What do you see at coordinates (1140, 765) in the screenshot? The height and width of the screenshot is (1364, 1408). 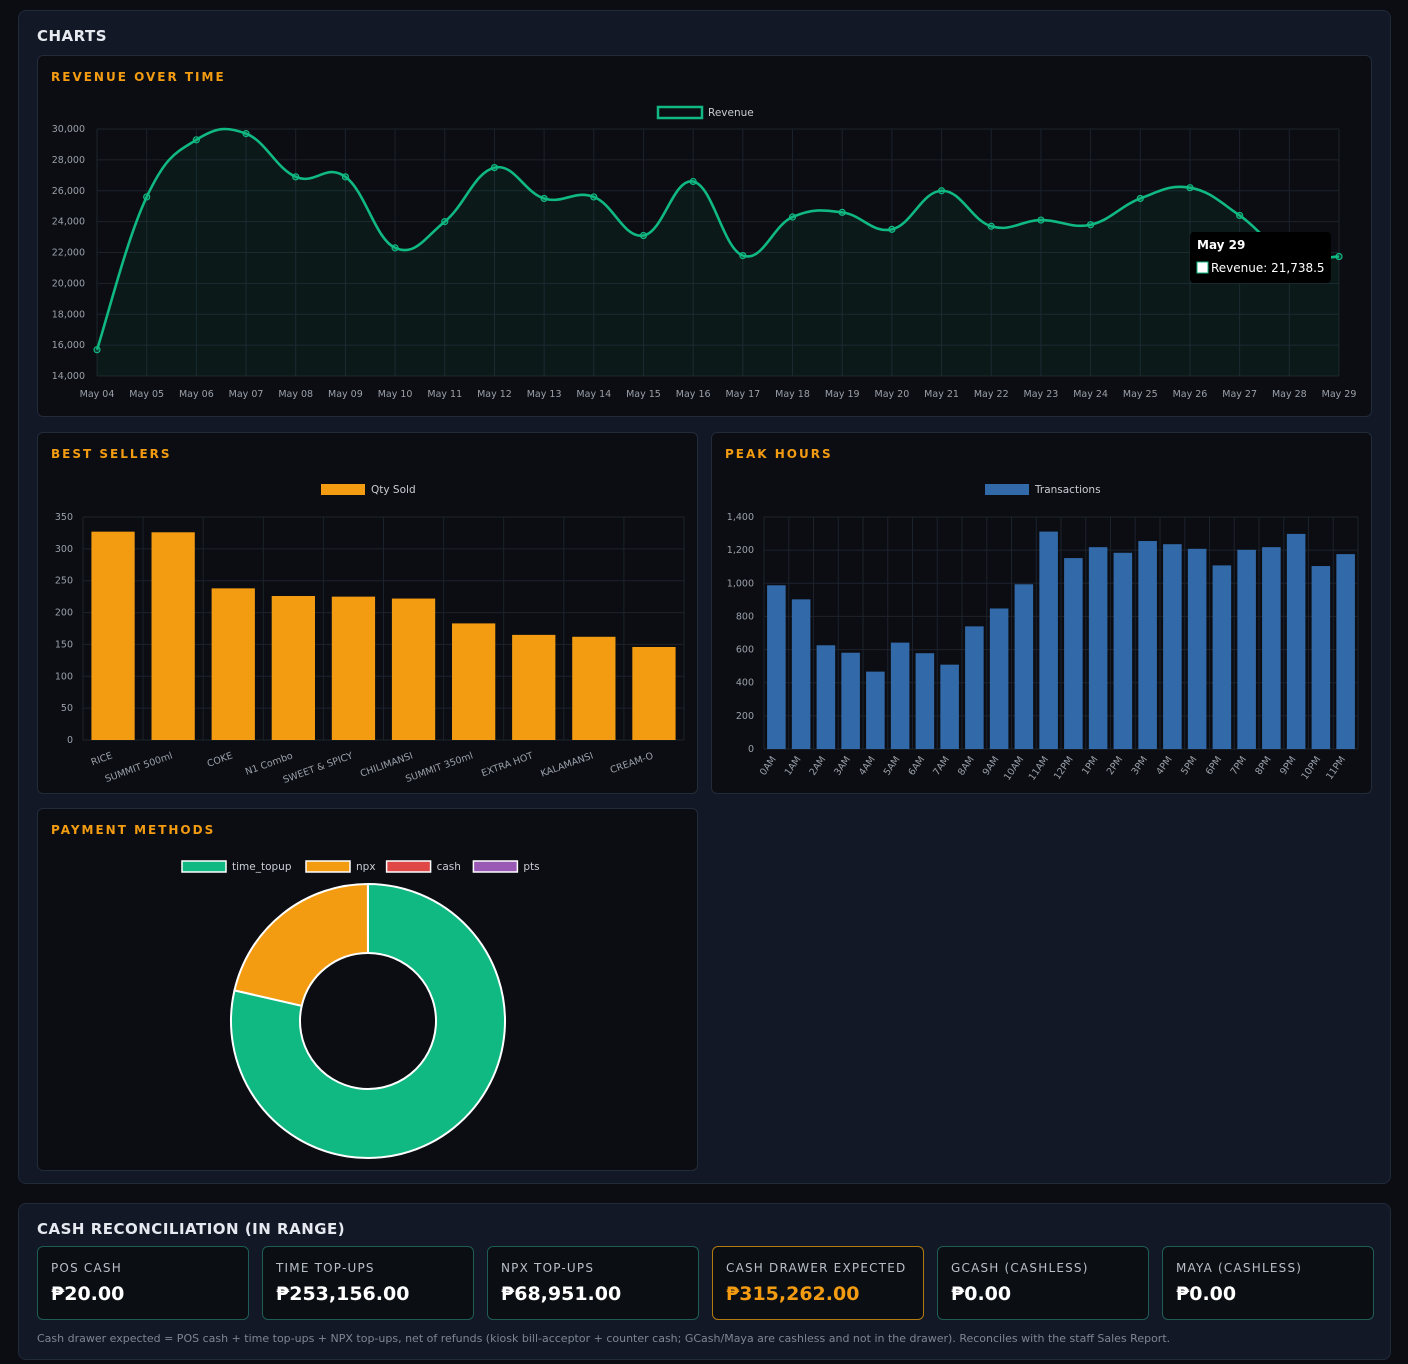 I see `peak-hours-x-tick: 3PM` at bounding box center [1140, 765].